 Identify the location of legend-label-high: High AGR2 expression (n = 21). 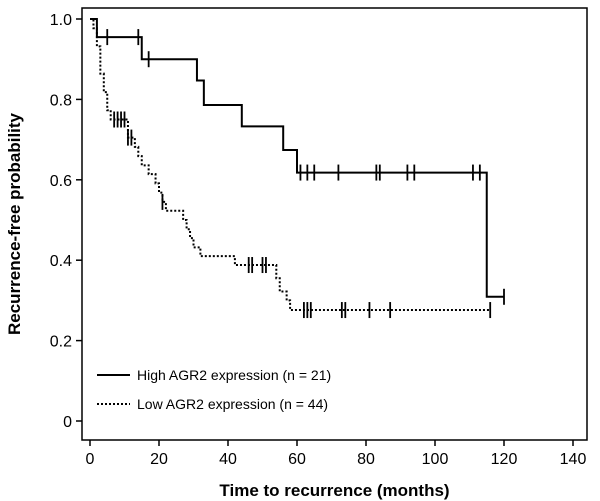
(234, 375).